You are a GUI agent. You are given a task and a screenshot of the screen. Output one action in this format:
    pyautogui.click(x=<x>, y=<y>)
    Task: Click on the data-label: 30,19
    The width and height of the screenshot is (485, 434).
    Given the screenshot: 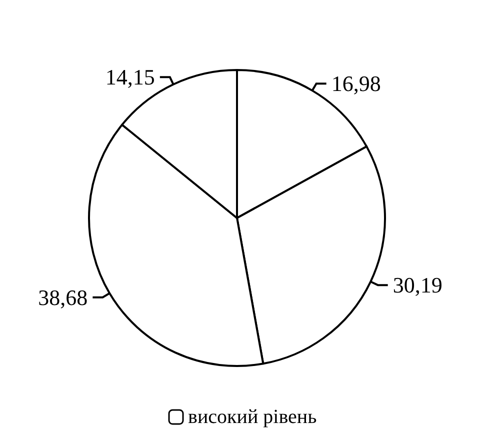 What is the action you would take?
    pyautogui.click(x=417, y=285)
    